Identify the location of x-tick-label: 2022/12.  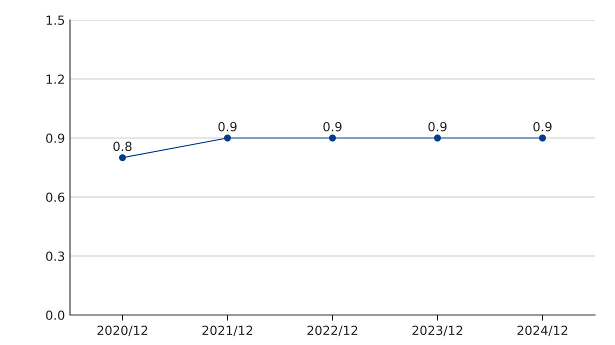
(332, 331).